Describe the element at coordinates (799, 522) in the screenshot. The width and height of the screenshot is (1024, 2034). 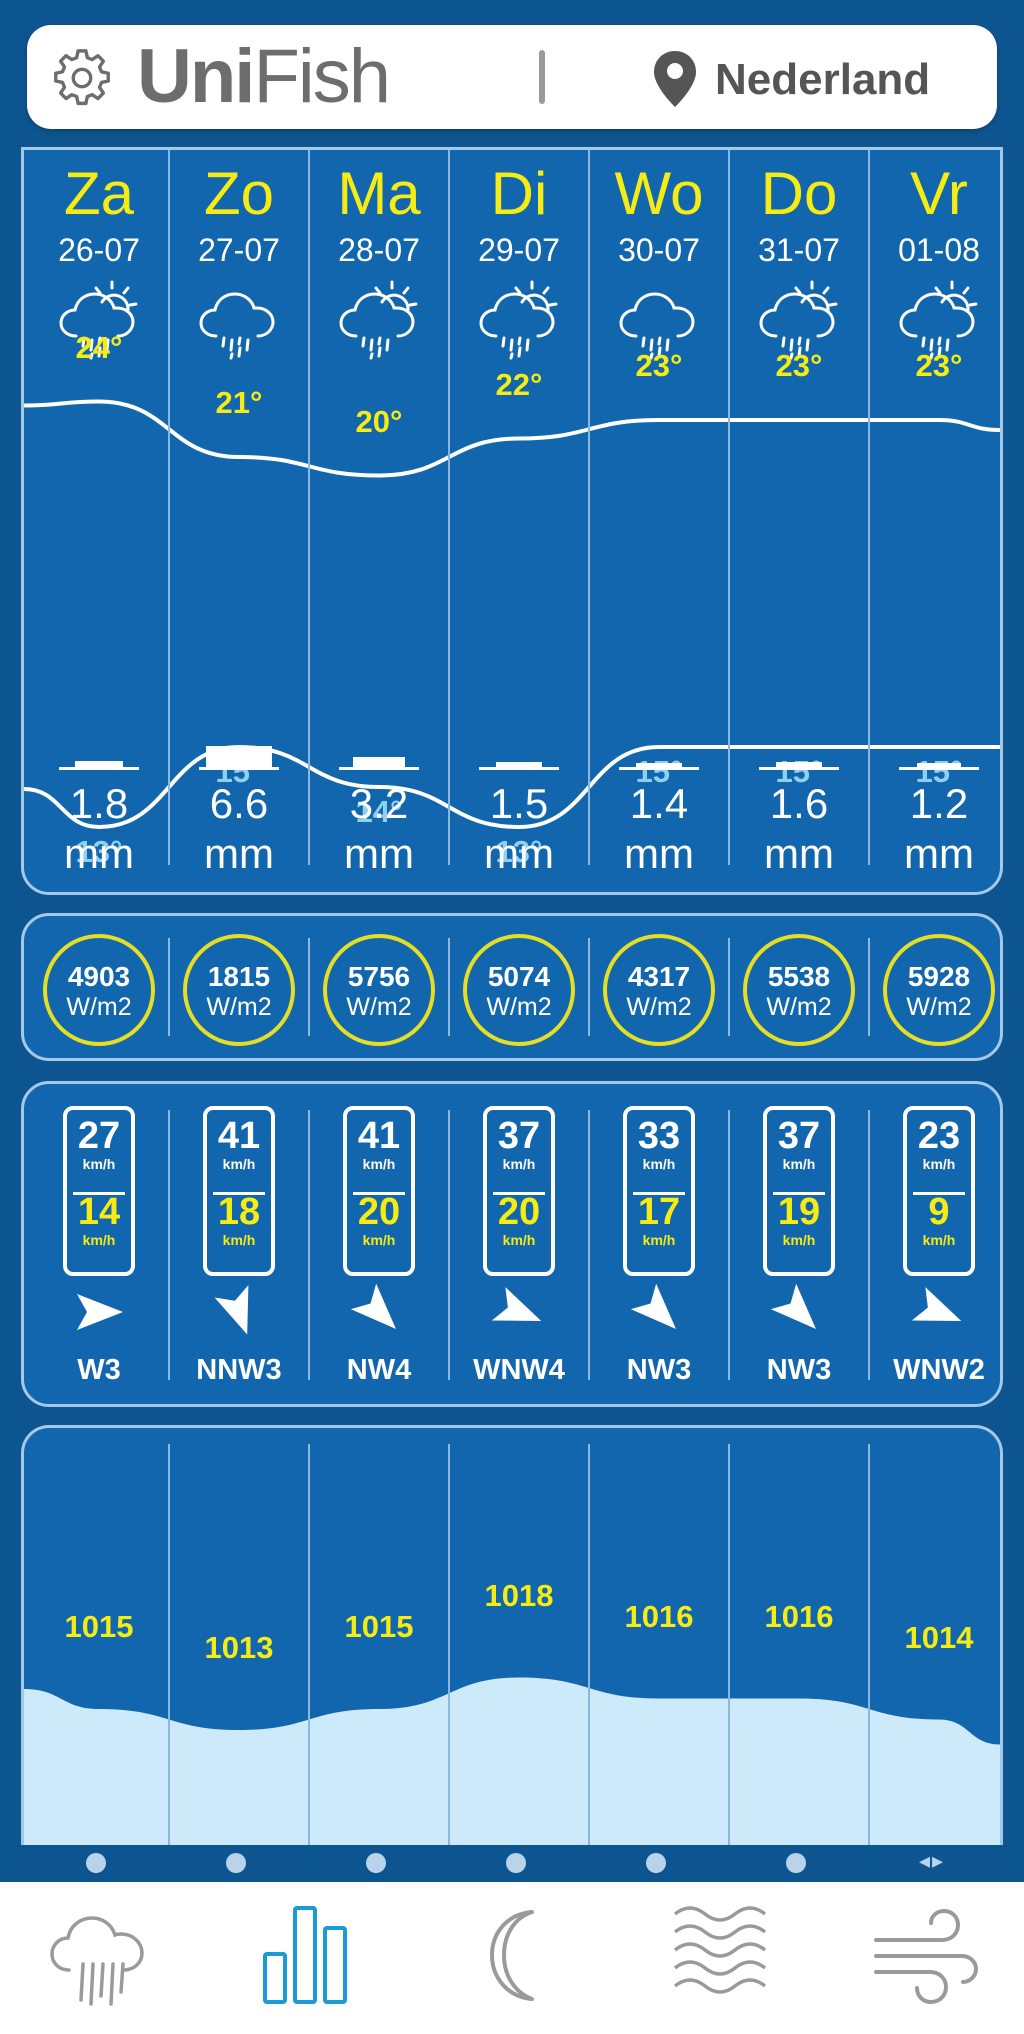
I see `day-column: Do 31-07 23° 15° 1.6 mm` at that location.